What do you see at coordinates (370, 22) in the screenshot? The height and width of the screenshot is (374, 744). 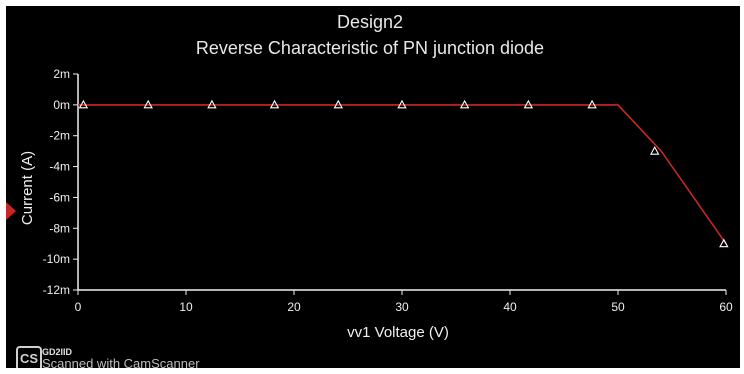 I see `chart-title: Design2` at bounding box center [370, 22].